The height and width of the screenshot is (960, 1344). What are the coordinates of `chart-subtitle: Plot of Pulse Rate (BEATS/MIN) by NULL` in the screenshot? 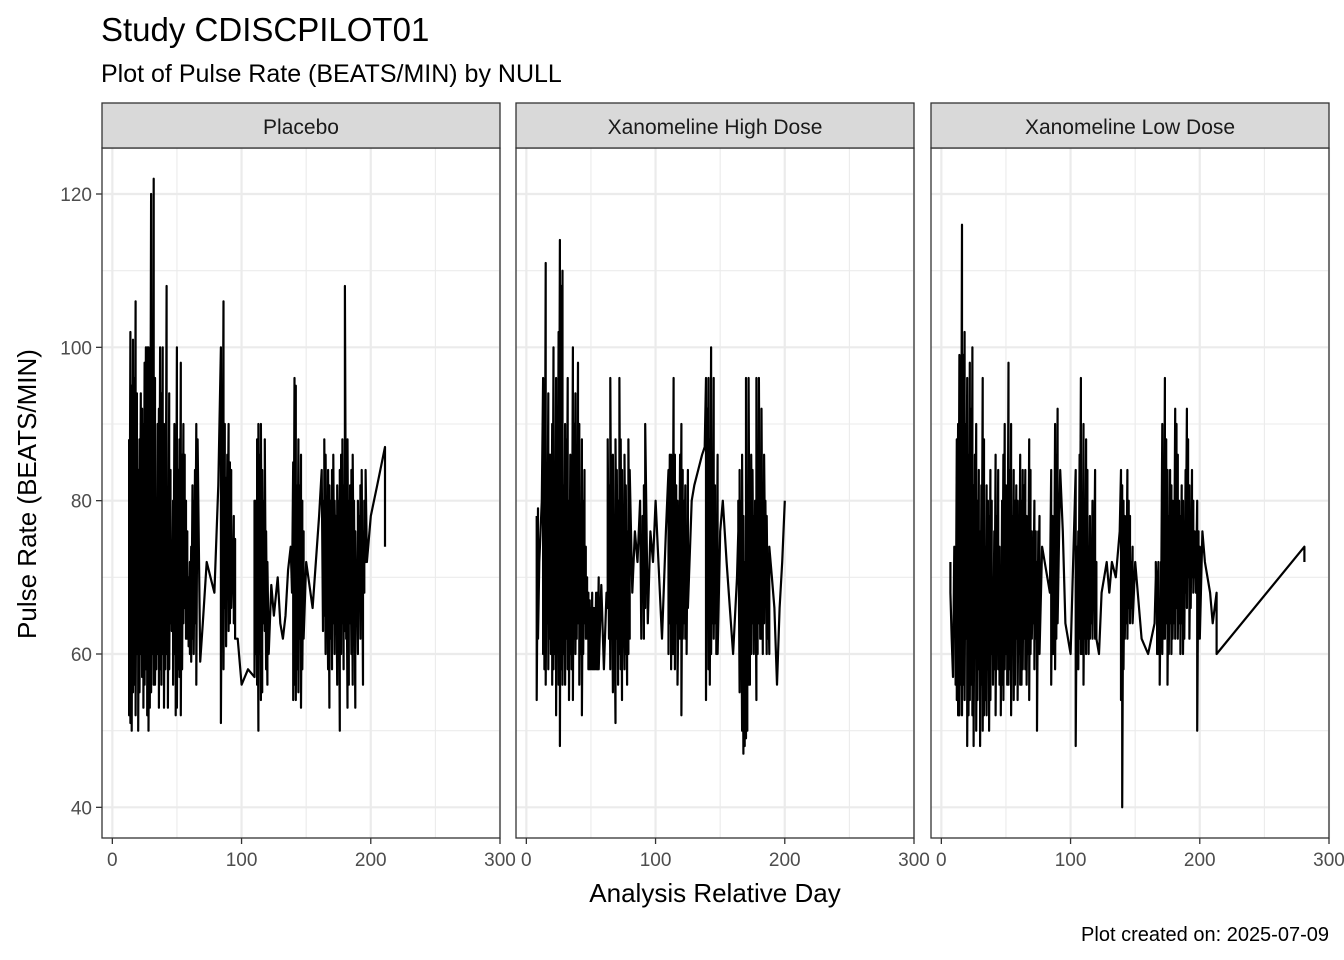 It's located at (331, 74).